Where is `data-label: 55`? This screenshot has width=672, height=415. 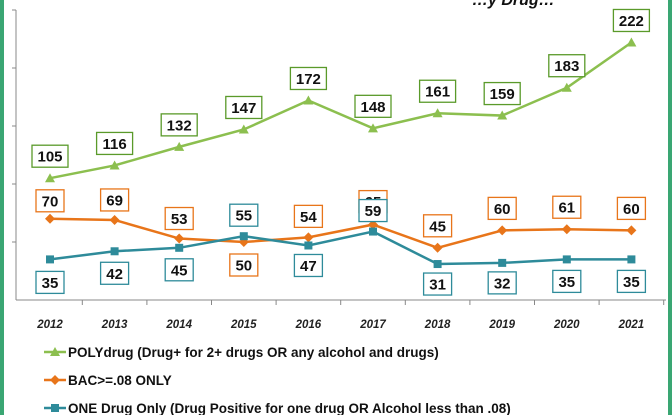 data-label: 55 is located at coordinates (243, 216).